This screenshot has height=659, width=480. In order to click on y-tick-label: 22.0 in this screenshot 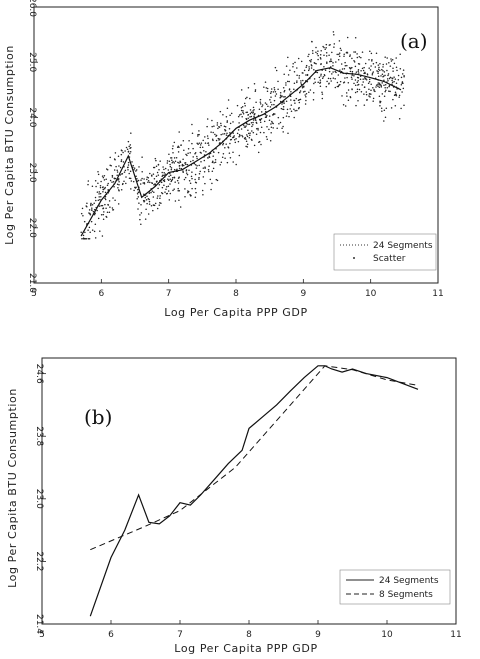, I will do `click(32, 228)`.